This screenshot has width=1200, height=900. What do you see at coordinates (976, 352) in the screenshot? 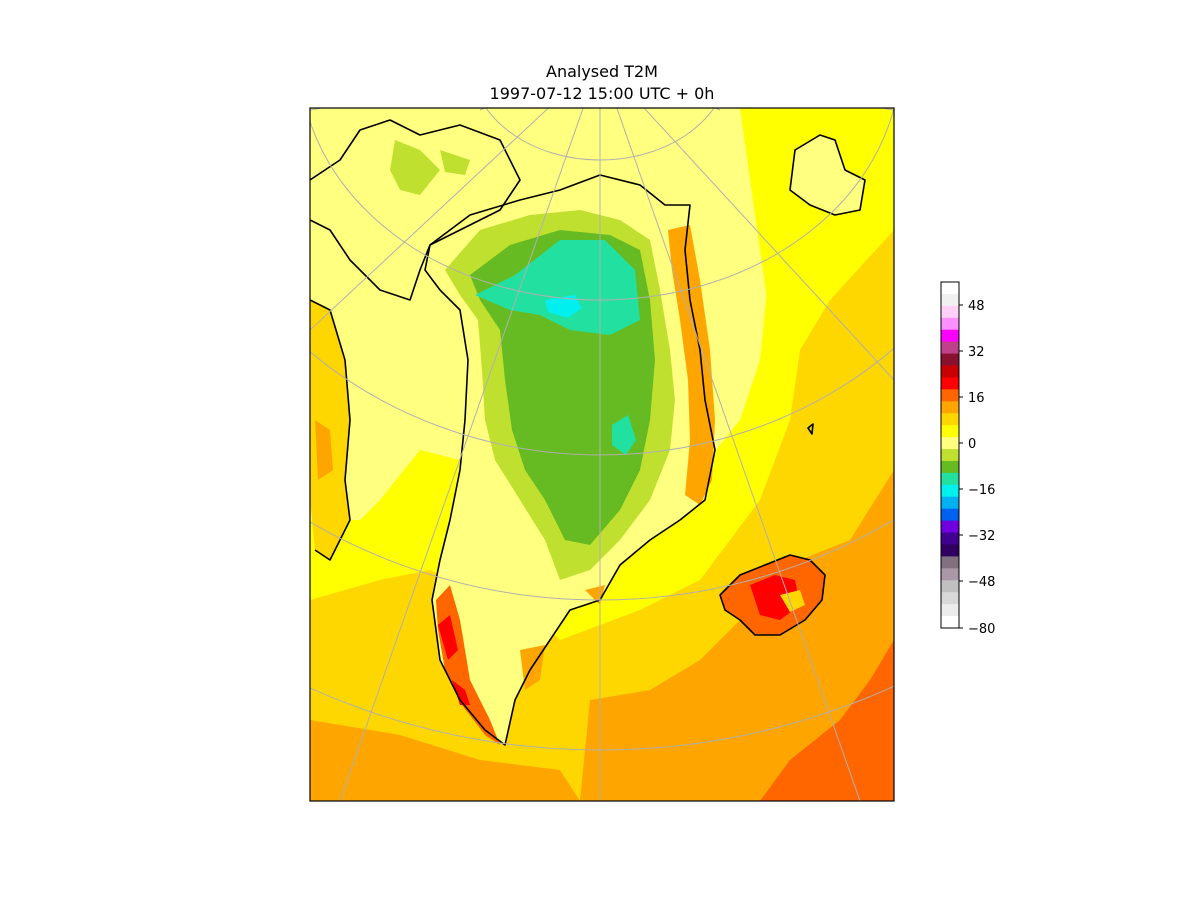
I see `colorbar-tick-label: 32` at bounding box center [976, 352].